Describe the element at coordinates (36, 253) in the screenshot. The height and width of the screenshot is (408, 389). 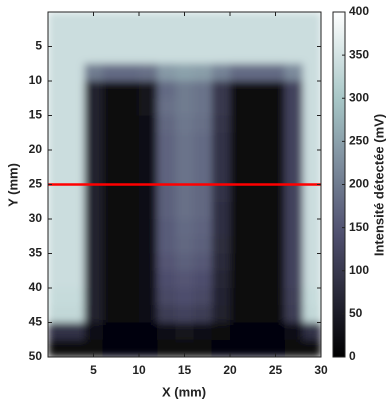
I see `y-tick-label: 35` at that location.